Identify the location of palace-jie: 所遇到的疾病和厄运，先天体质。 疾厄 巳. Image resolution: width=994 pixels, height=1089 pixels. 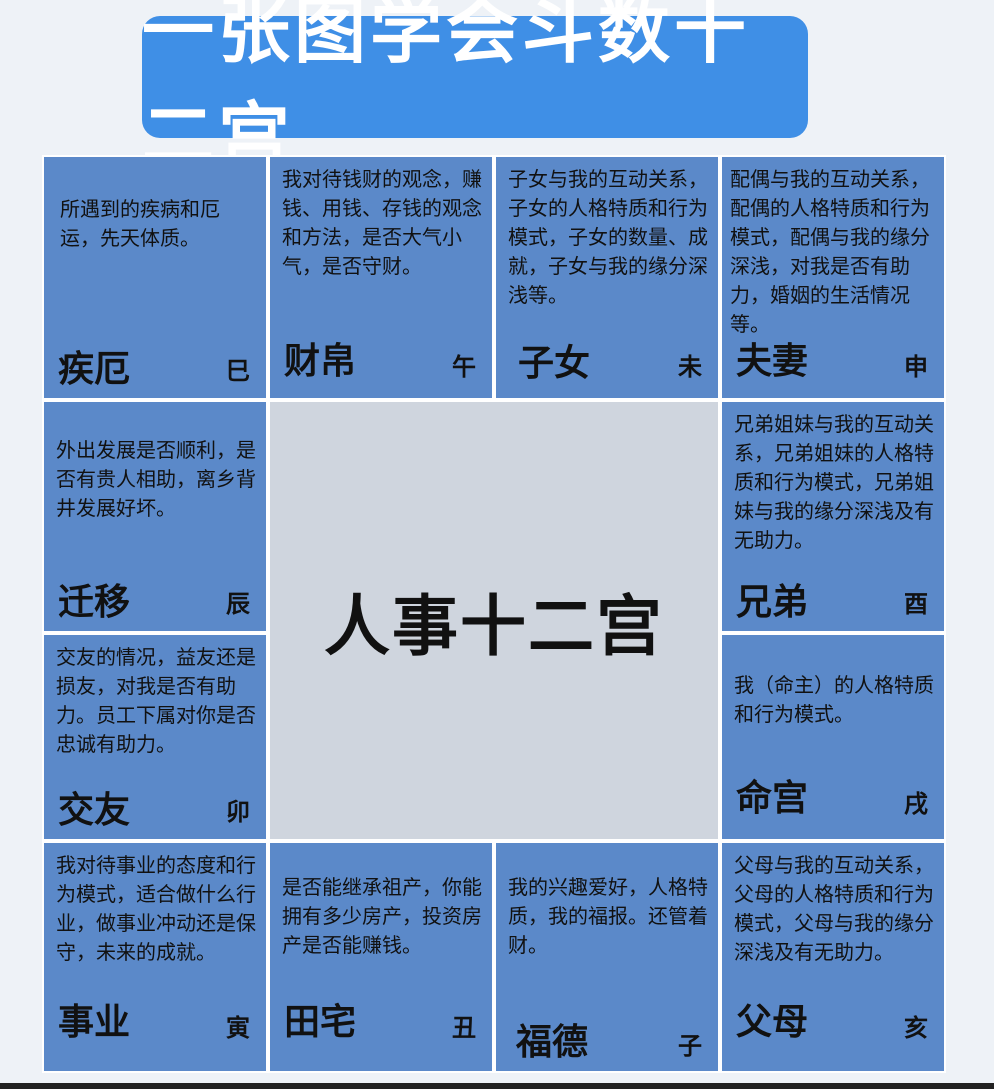
(155, 277).